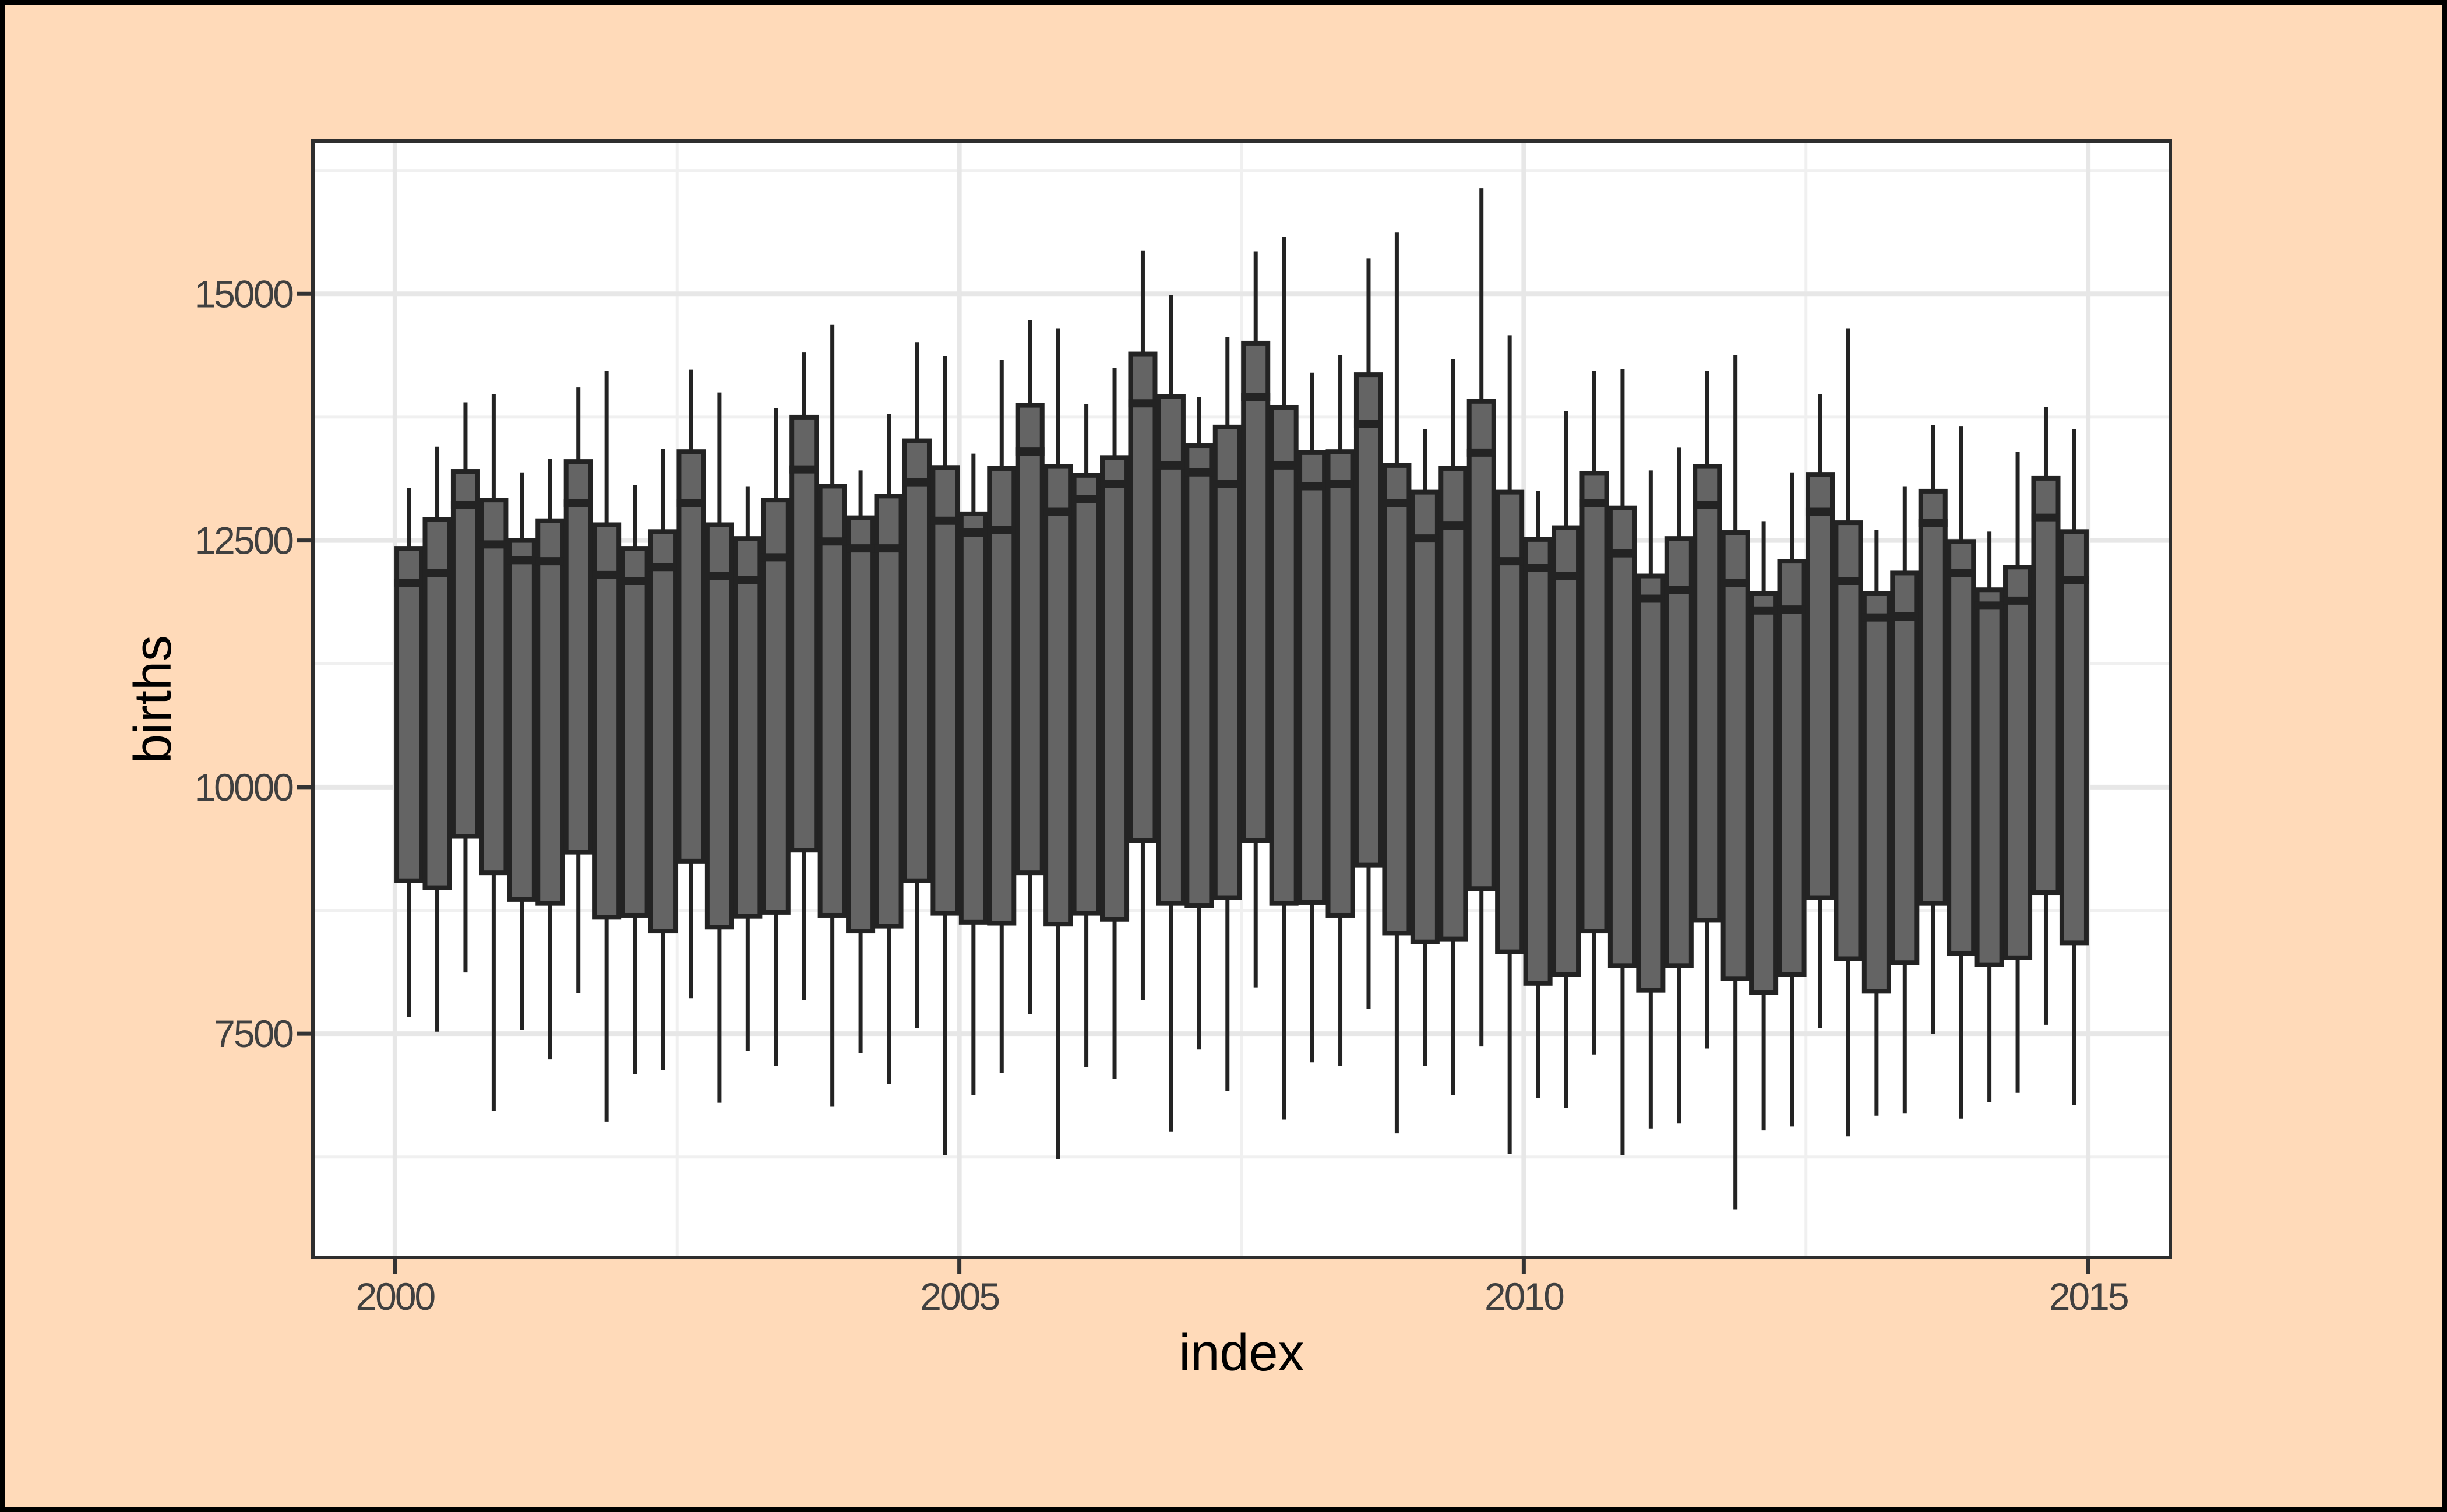 The image size is (2447, 1512). I want to click on boxplot-2003-q3, so click(804, 676).